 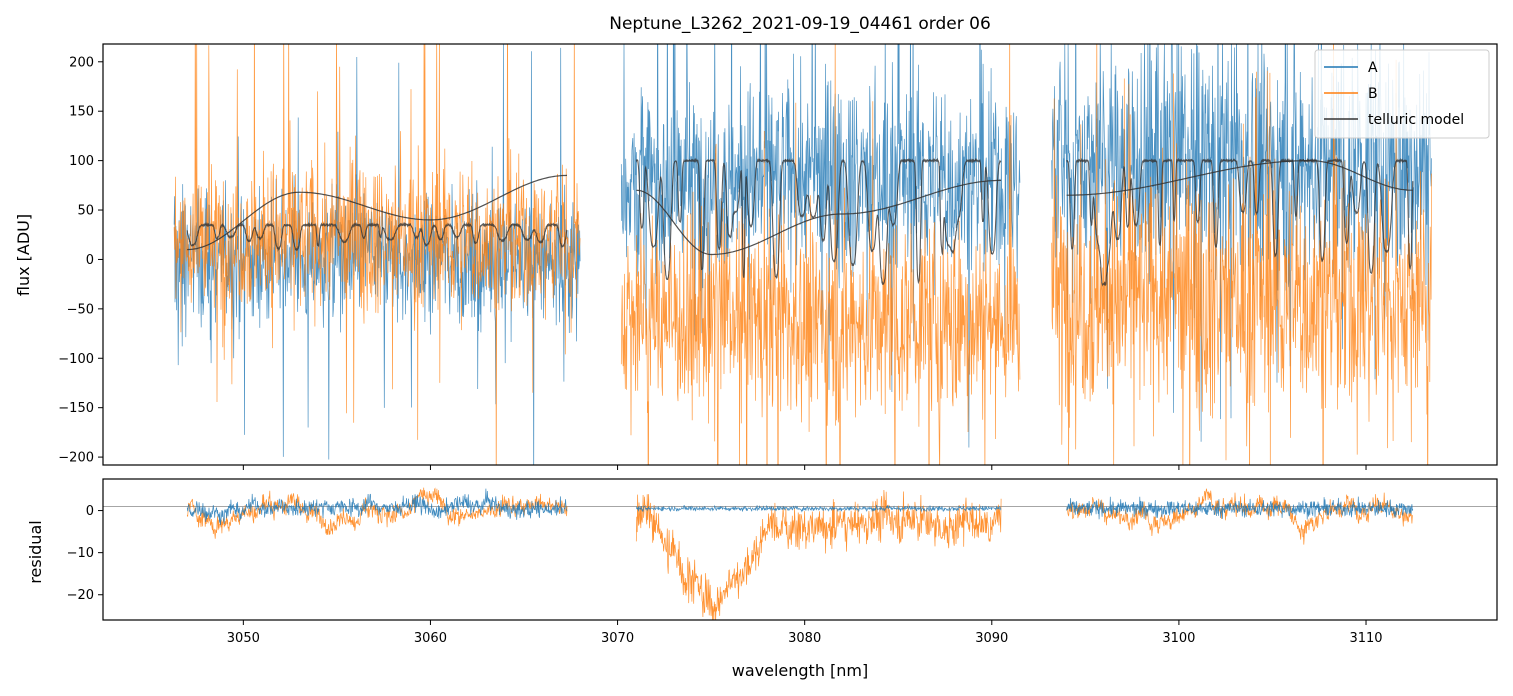 What do you see at coordinates (85, 211) in the screenshot?
I see `flux-y-tick-label: 50` at bounding box center [85, 211].